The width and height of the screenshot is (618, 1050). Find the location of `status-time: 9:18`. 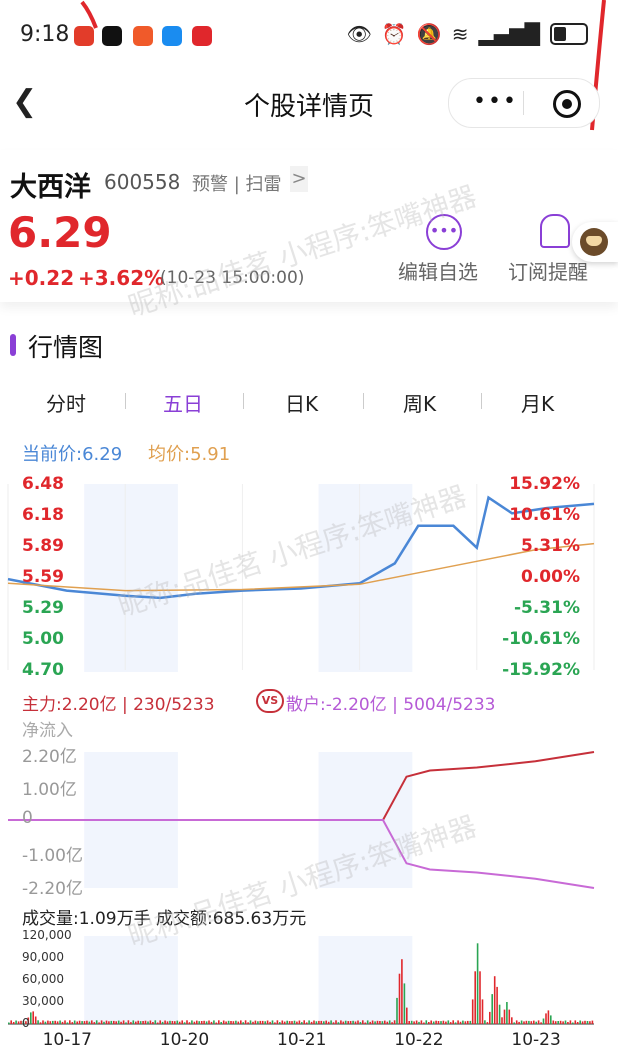

status-time: 9:18 is located at coordinates (45, 34).